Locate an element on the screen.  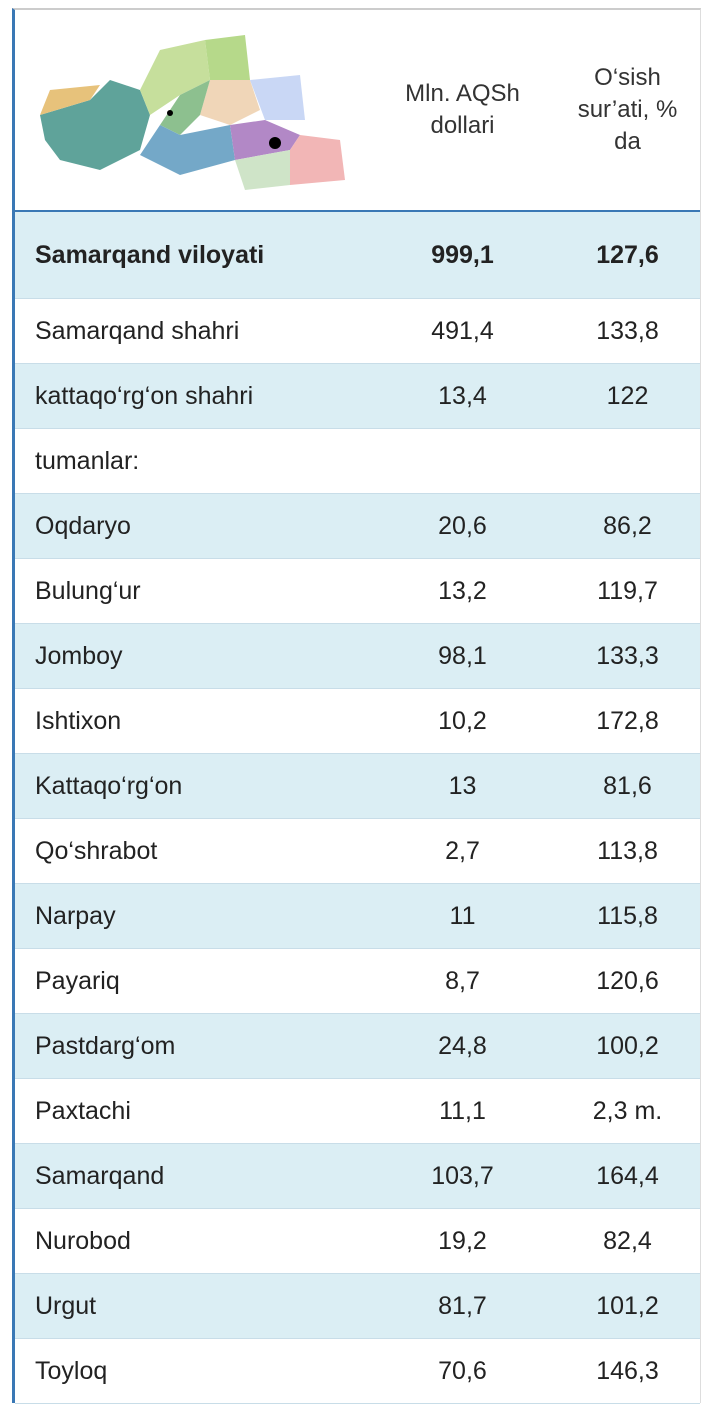
map-cell is located at coordinates (192, 111).